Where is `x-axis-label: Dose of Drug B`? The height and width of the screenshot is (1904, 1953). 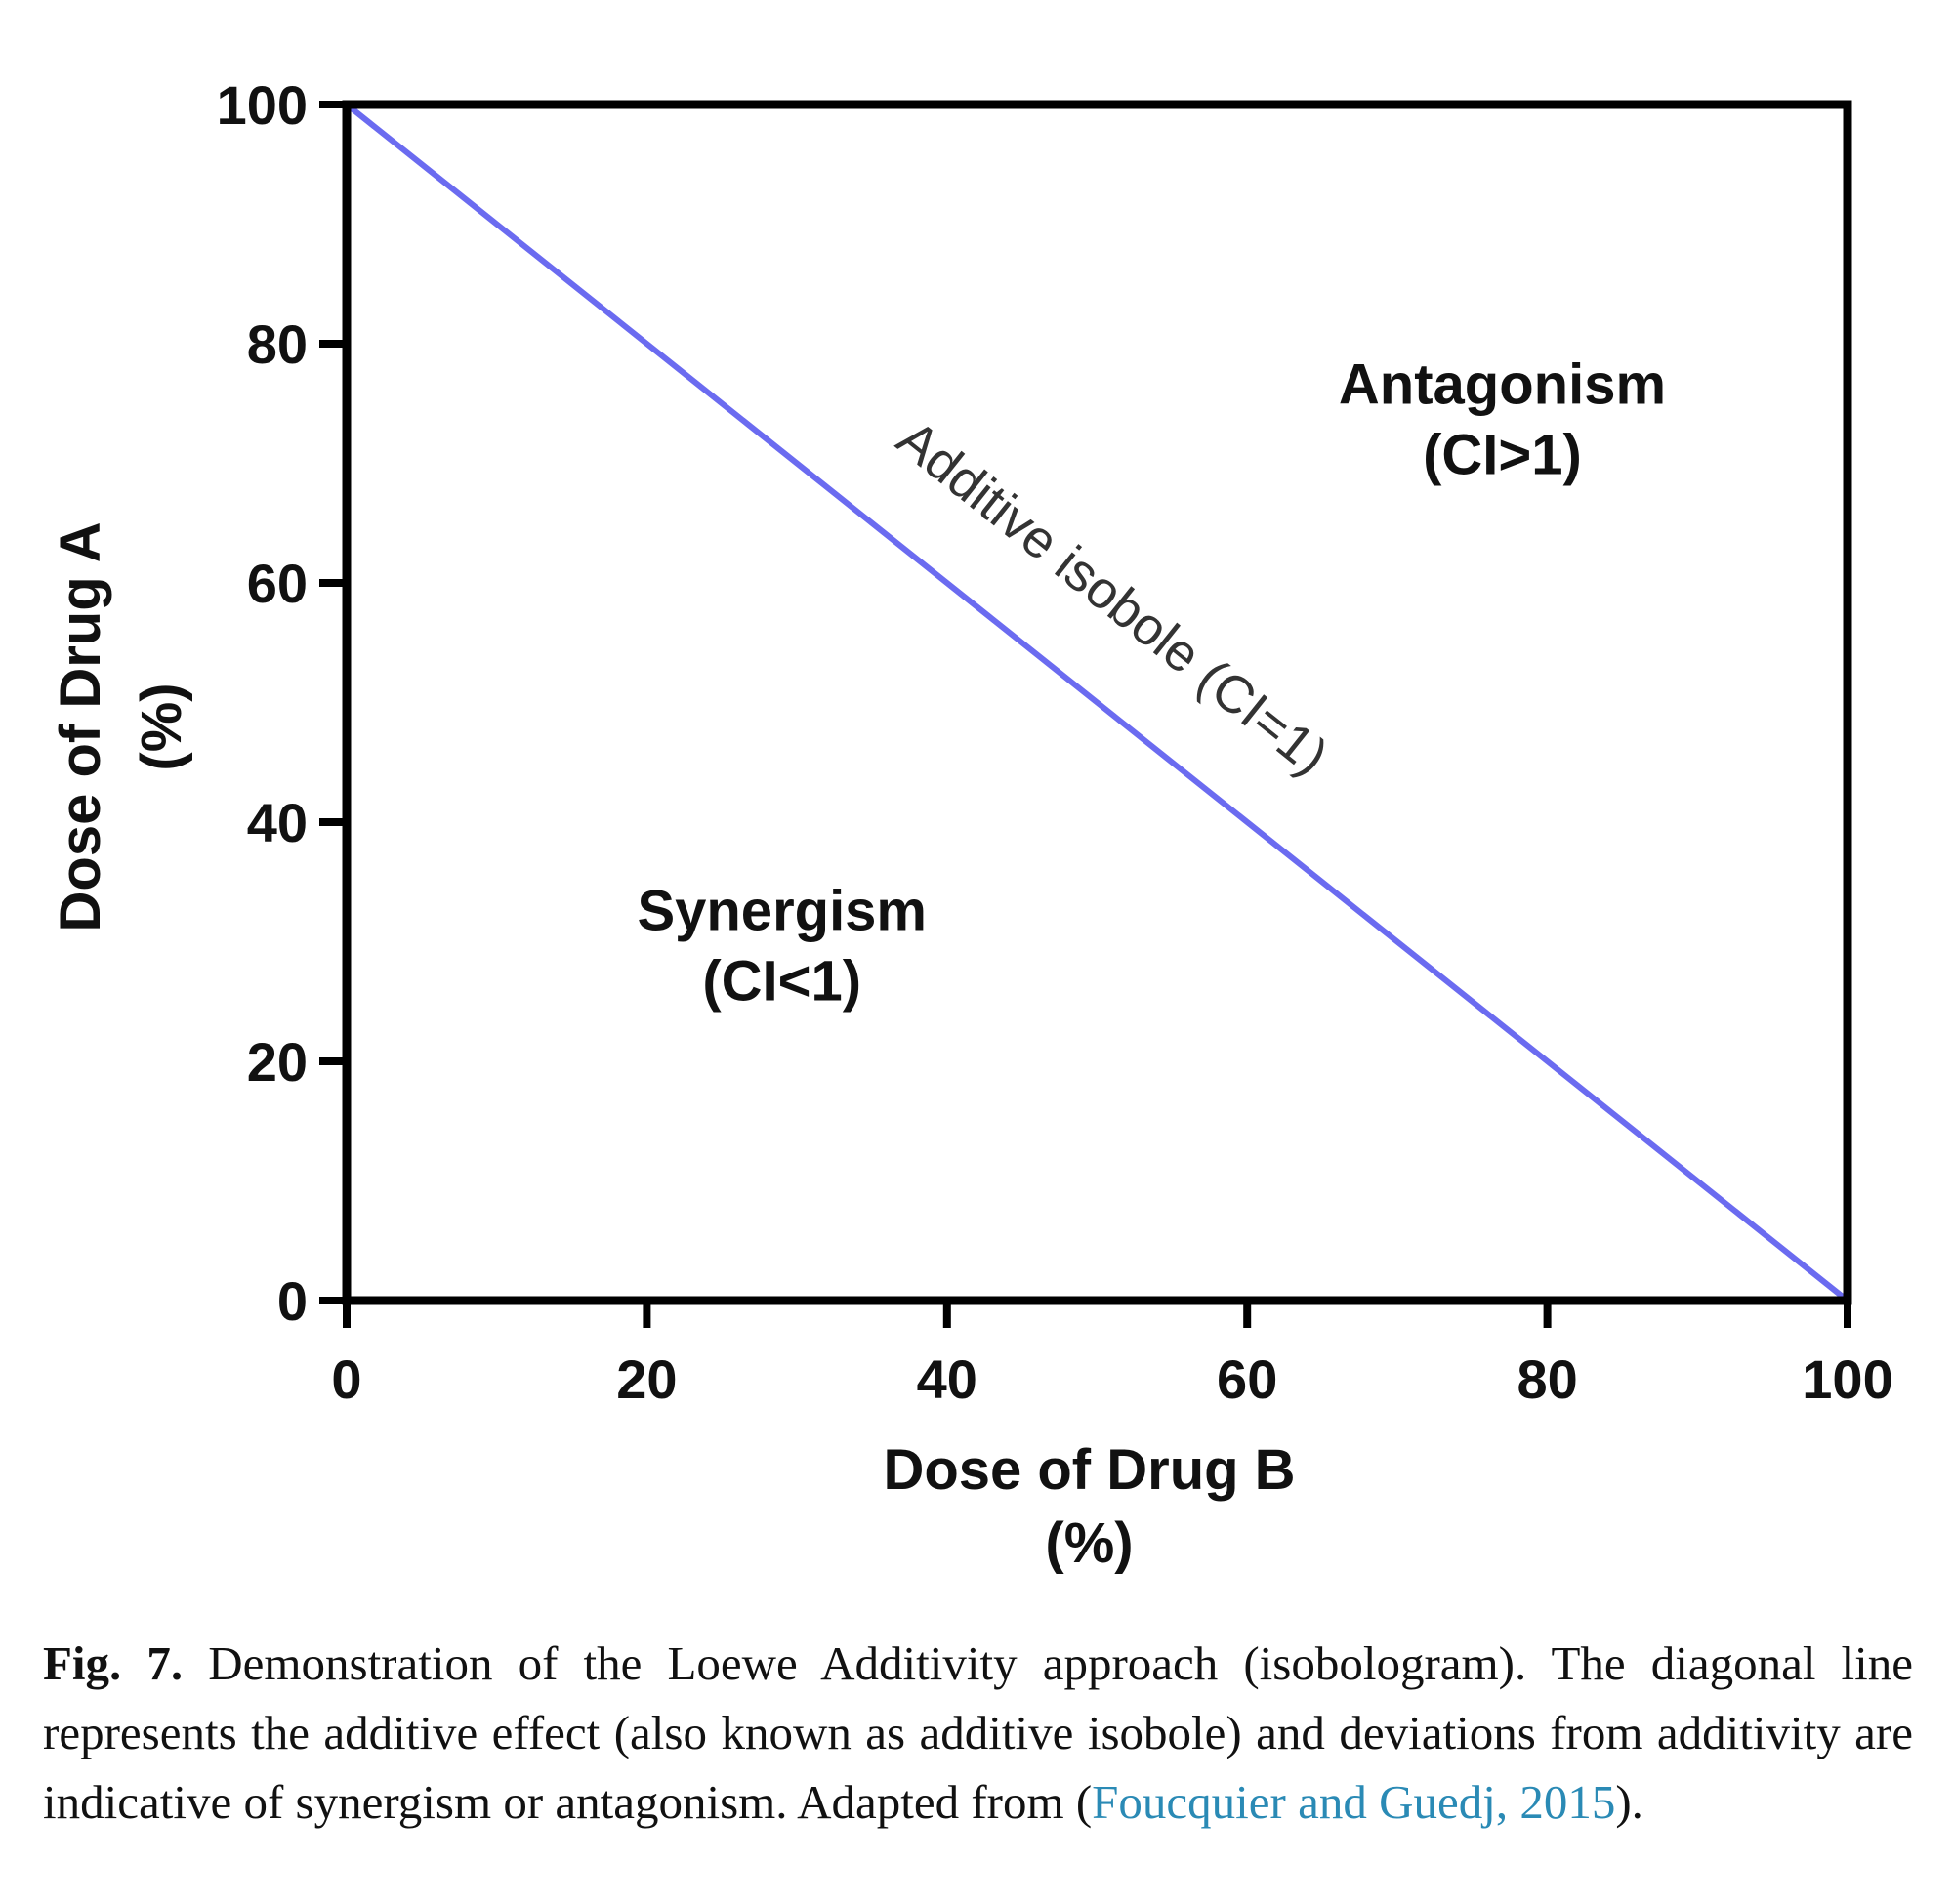 x-axis-label: Dose of Drug B is located at coordinates (1089, 1470).